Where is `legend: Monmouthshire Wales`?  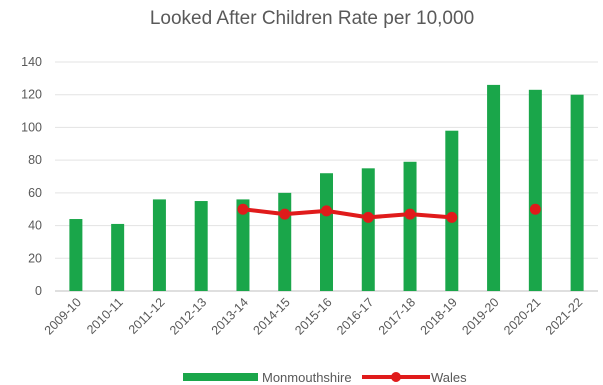
legend: Monmouthshire Wales is located at coordinates (325, 377).